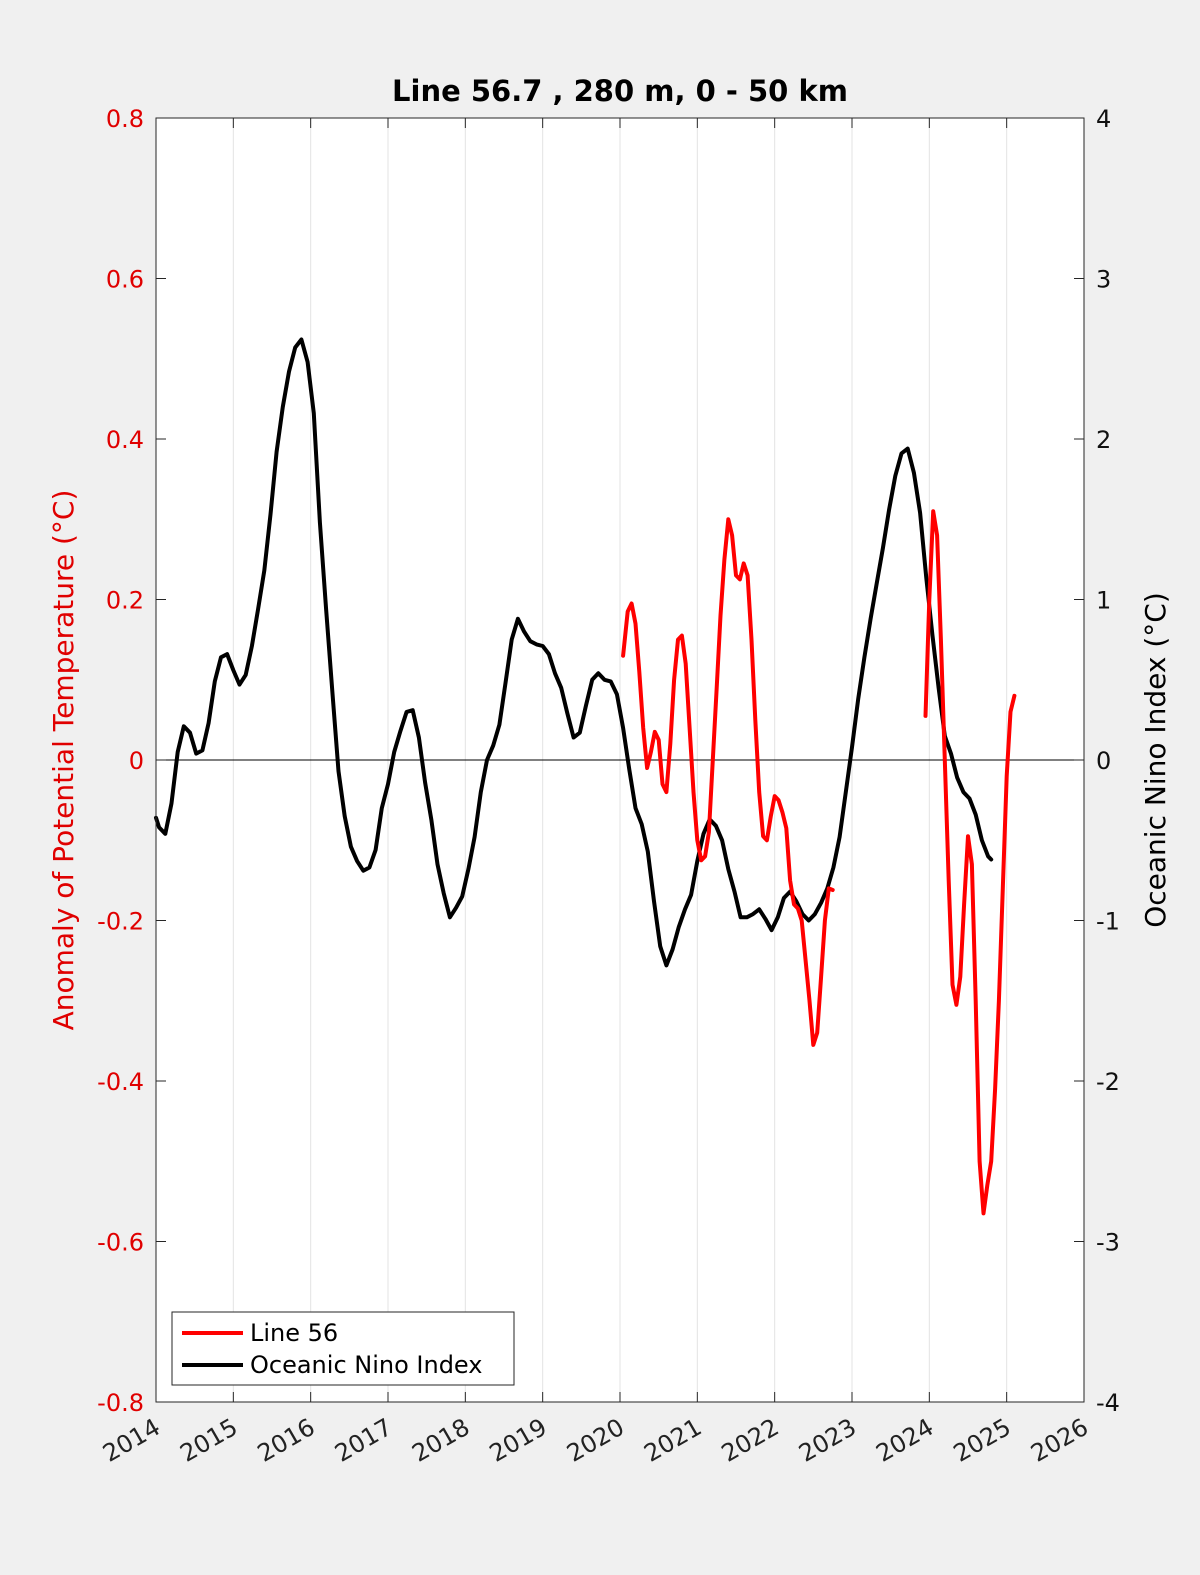  Describe the element at coordinates (125, 119) in the screenshot. I see `y-left-tick-label: 0.8` at that location.